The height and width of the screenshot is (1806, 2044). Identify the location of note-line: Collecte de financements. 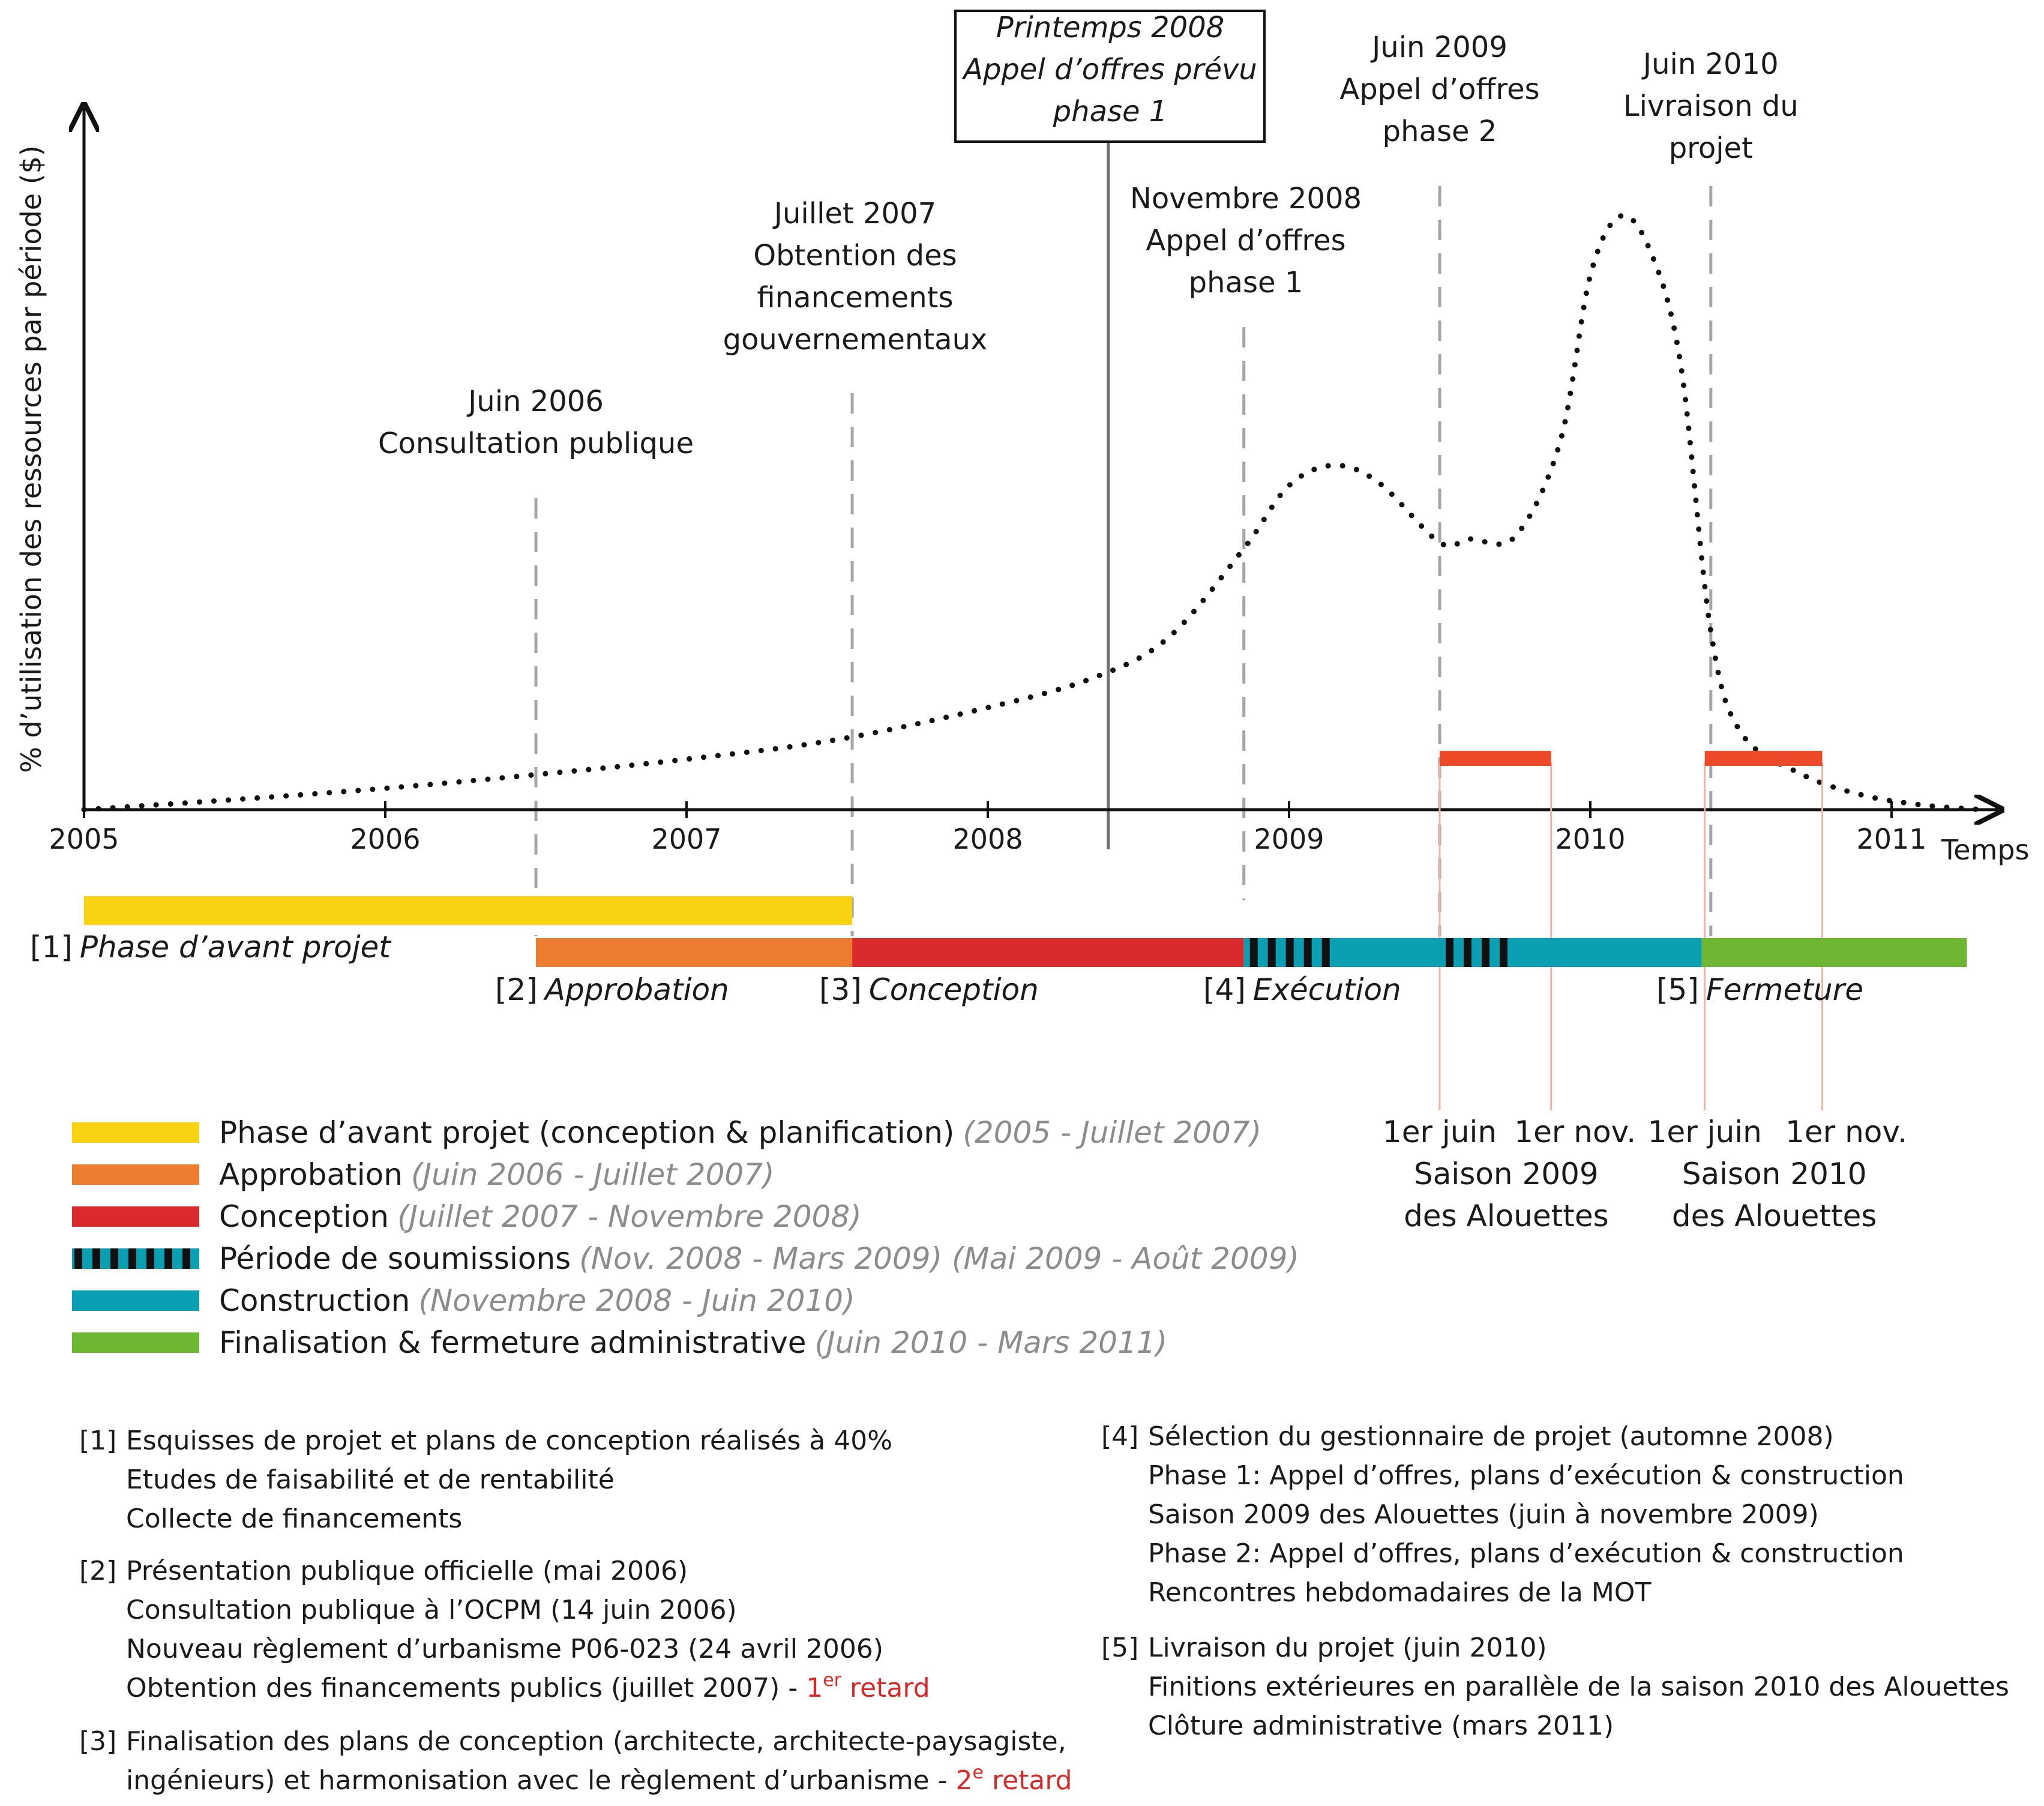
(294, 1519).